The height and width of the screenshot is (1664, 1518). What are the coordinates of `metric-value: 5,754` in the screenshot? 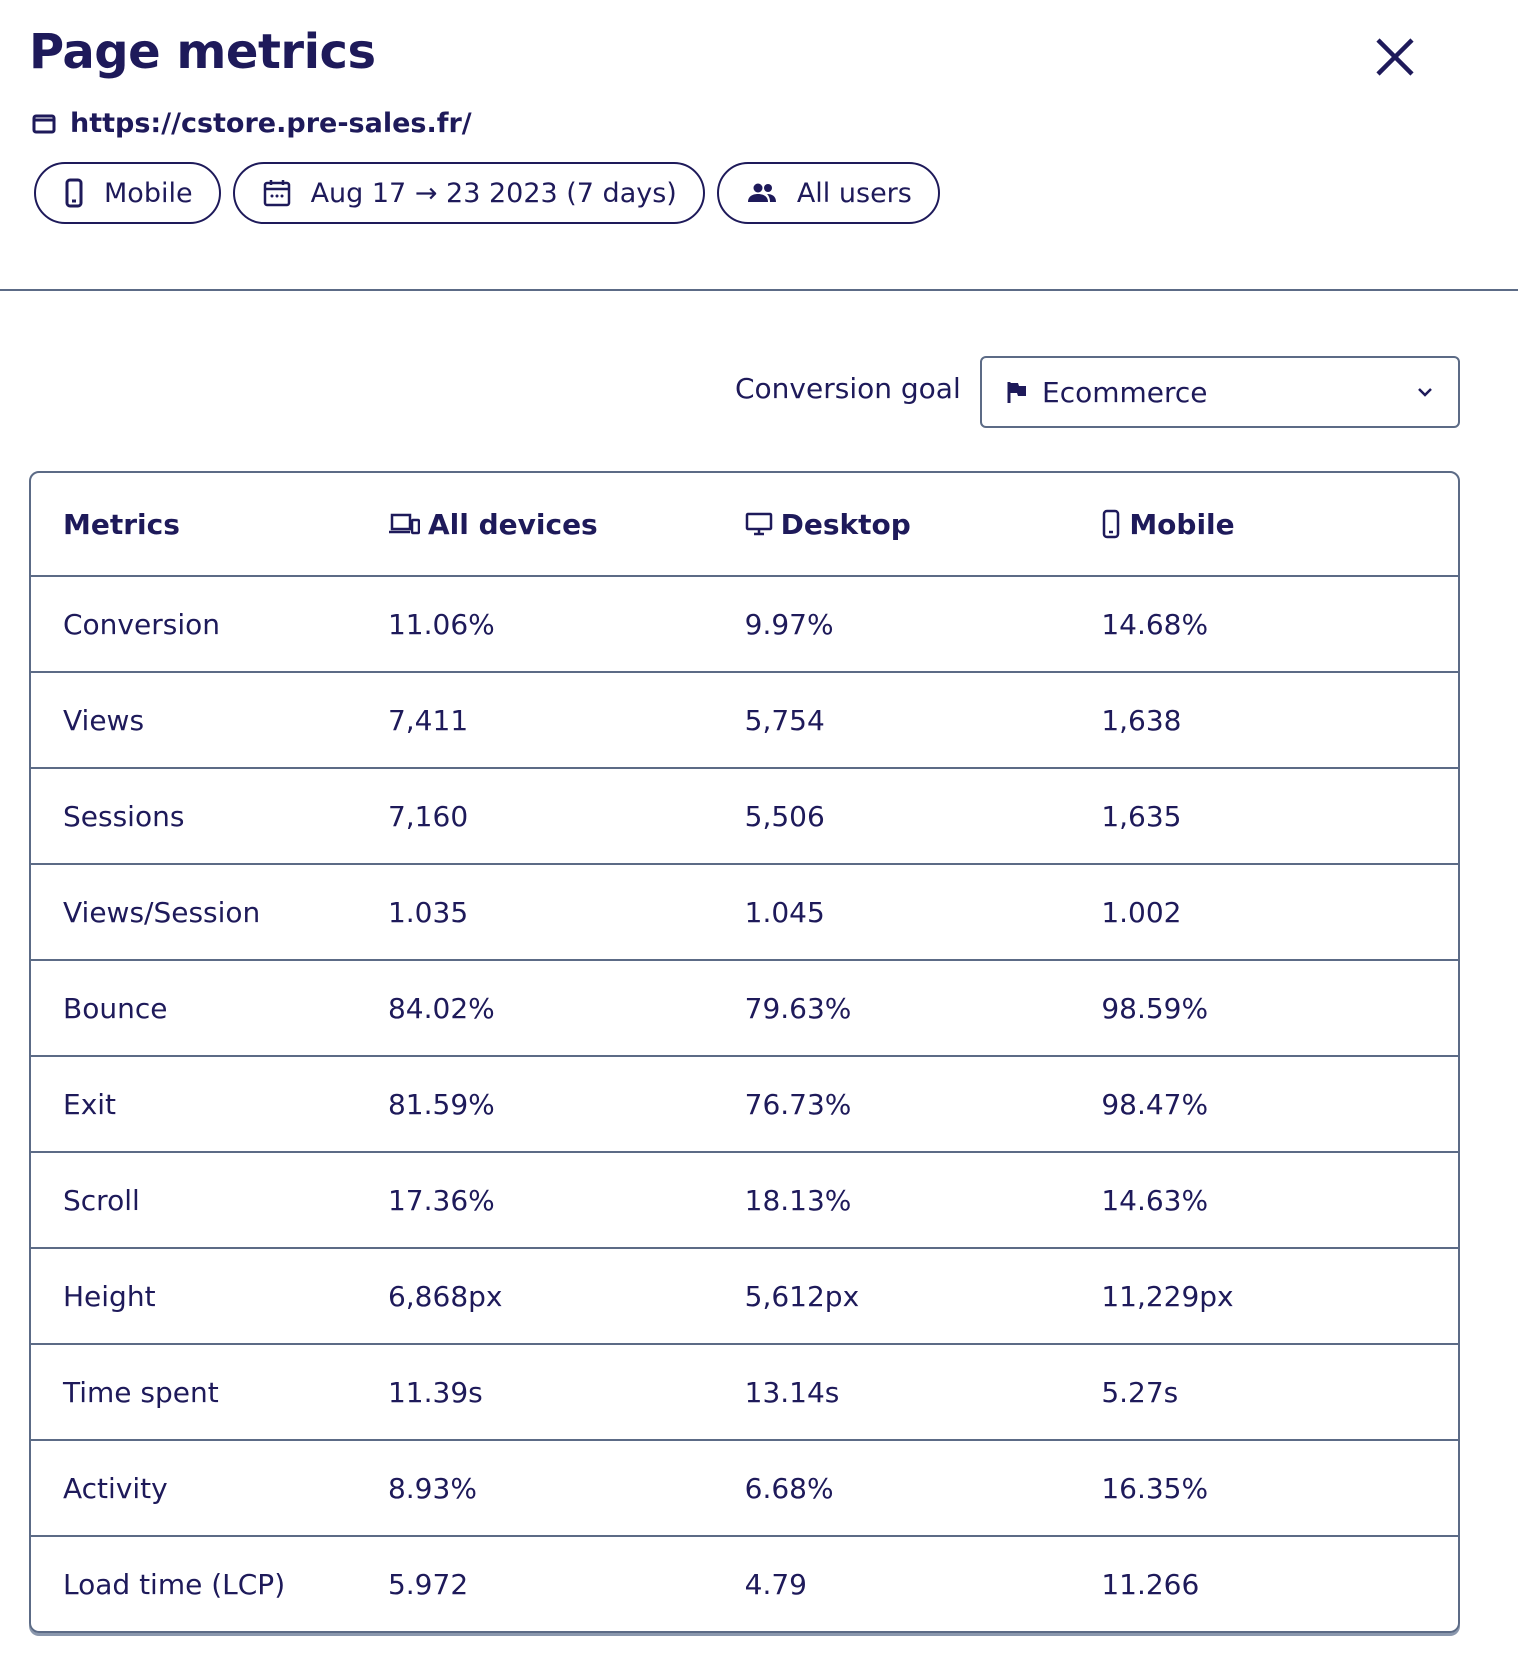 It's located at (784, 720).